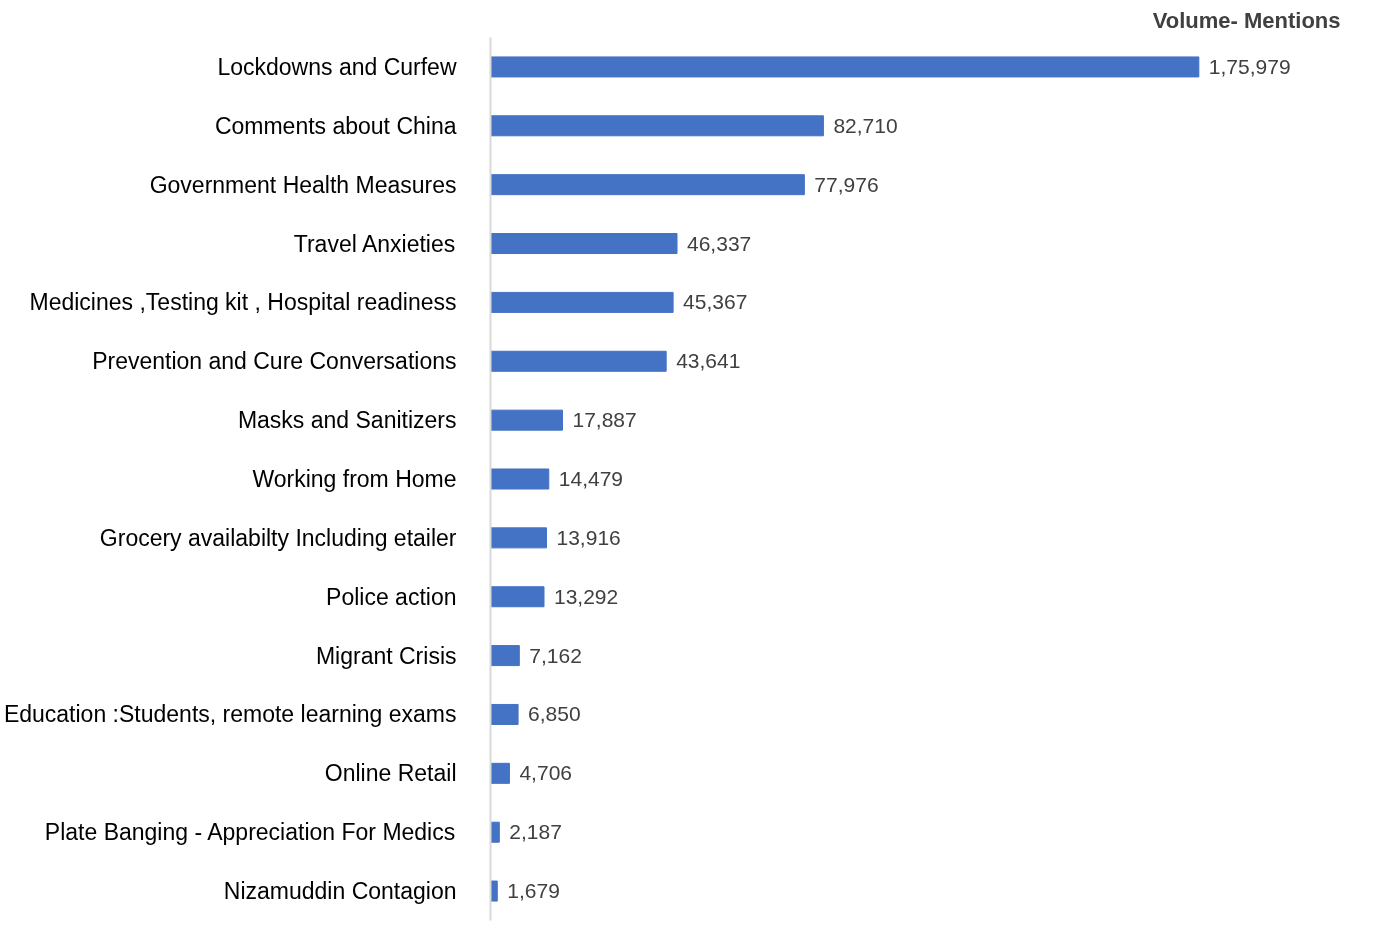 Image resolution: width=1383 pixels, height=933 pixels. Describe the element at coordinates (340, 891) in the screenshot. I see `y-tick-label: Nizamuddin Contagion` at that location.